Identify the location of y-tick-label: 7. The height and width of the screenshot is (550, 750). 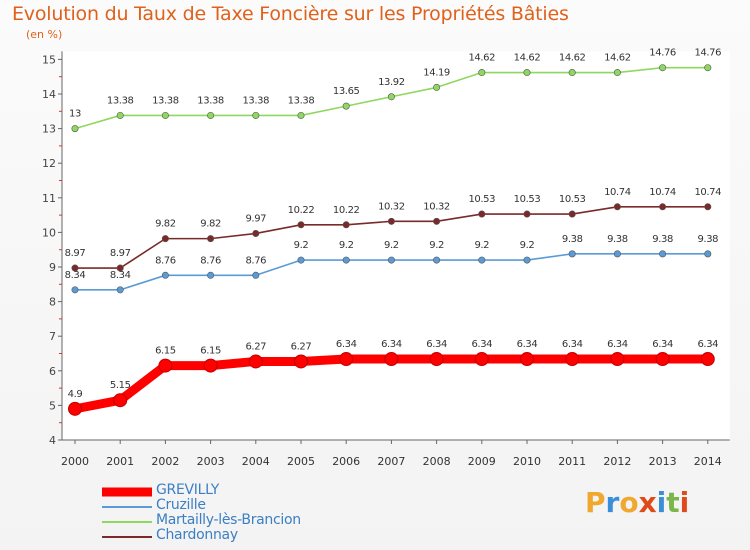
(52, 336).